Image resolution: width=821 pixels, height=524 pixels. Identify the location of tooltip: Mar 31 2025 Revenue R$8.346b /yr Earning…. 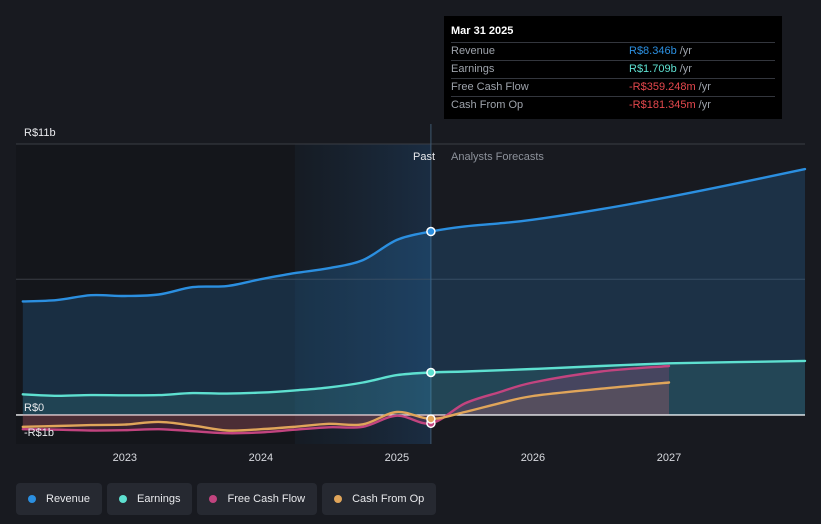
(613, 67).